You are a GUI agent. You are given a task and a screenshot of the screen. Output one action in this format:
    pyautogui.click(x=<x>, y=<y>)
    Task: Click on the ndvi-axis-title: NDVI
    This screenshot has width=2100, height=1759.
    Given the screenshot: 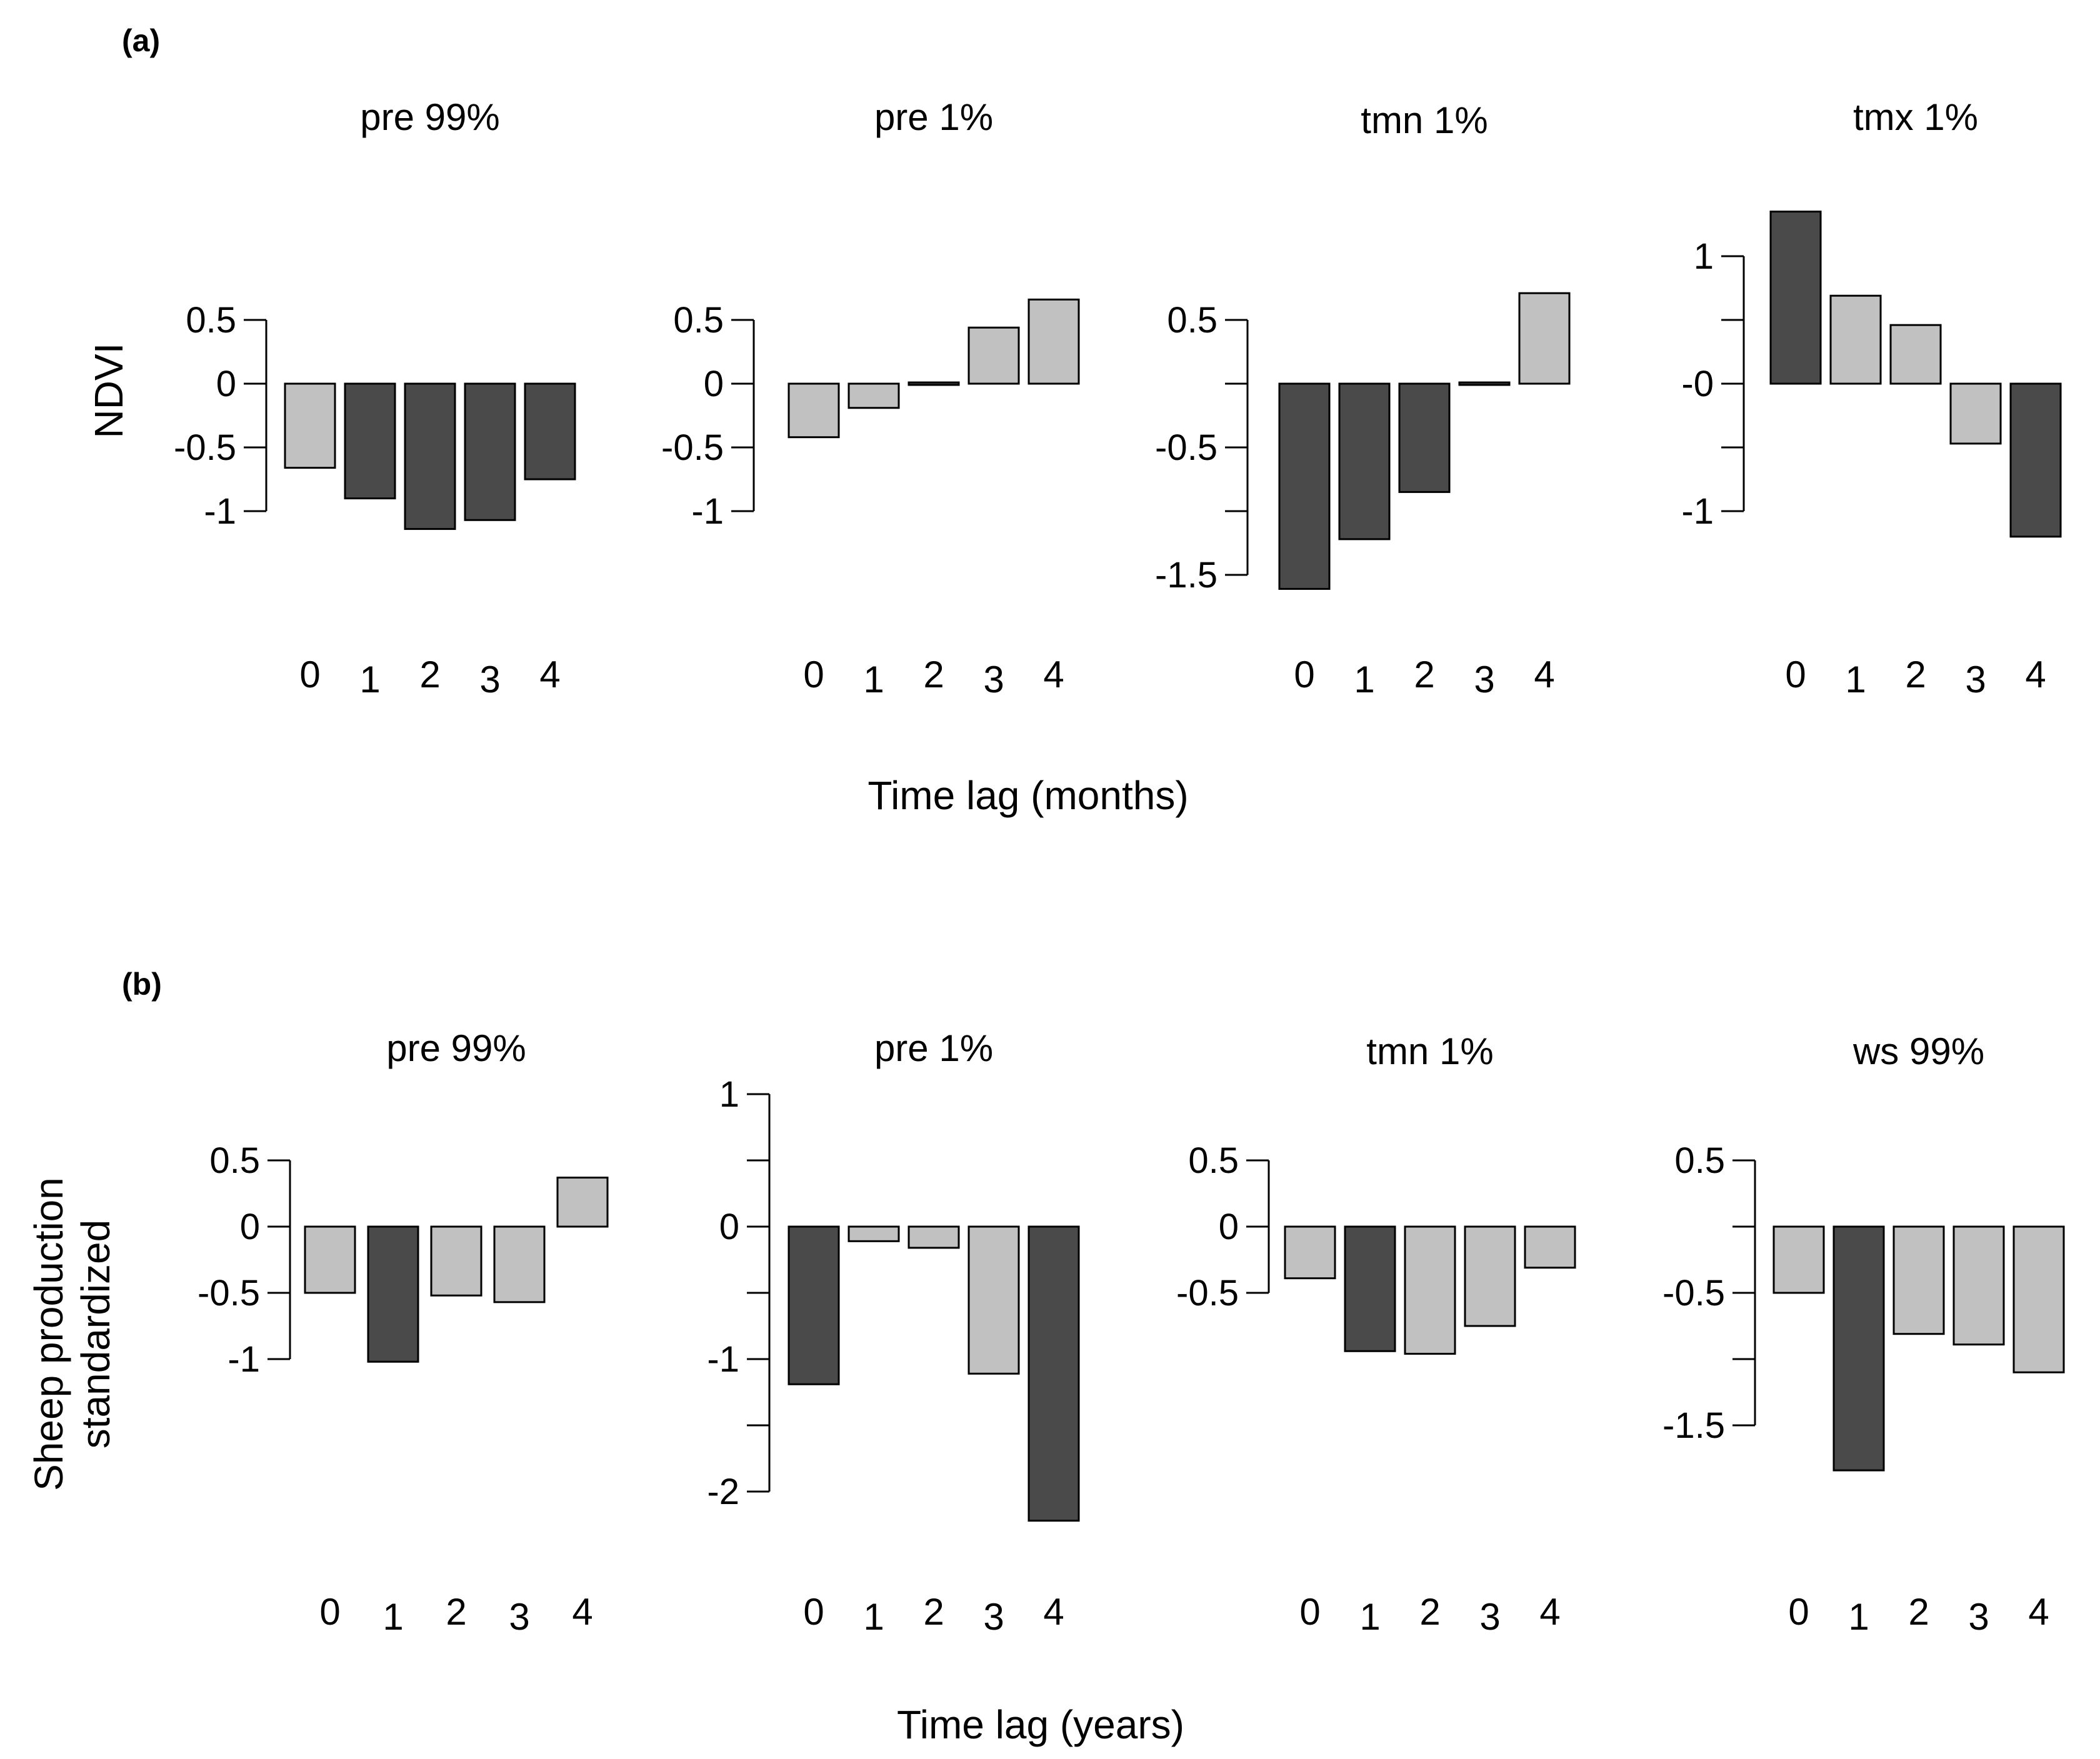 What is the action you would take?
    pyautogui.click(x=109, y=391)
    